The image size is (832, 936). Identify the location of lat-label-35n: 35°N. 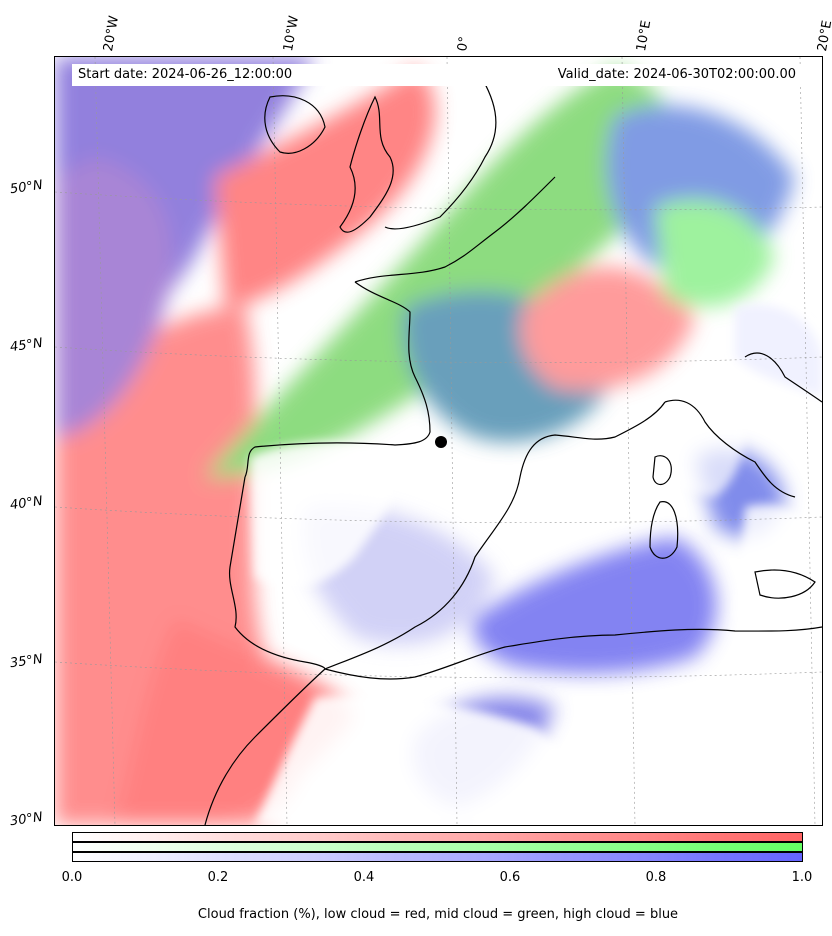
(26, 661).